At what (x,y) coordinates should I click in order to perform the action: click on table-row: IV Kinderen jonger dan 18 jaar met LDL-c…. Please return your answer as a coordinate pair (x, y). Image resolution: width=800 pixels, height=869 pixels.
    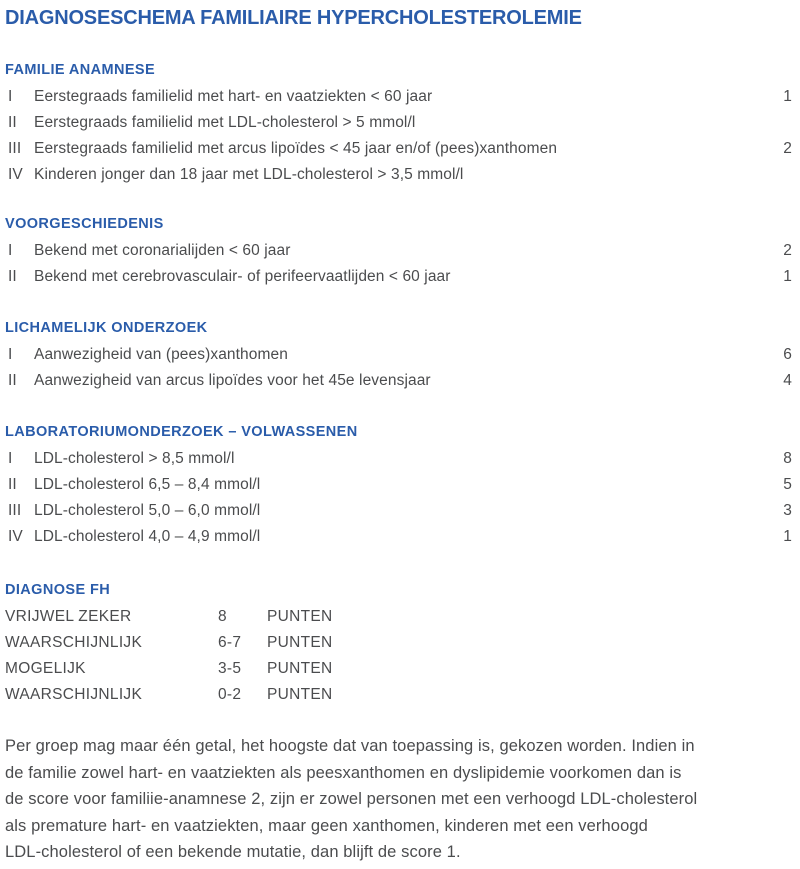
    Looking at the image, I should click on (398, 175).